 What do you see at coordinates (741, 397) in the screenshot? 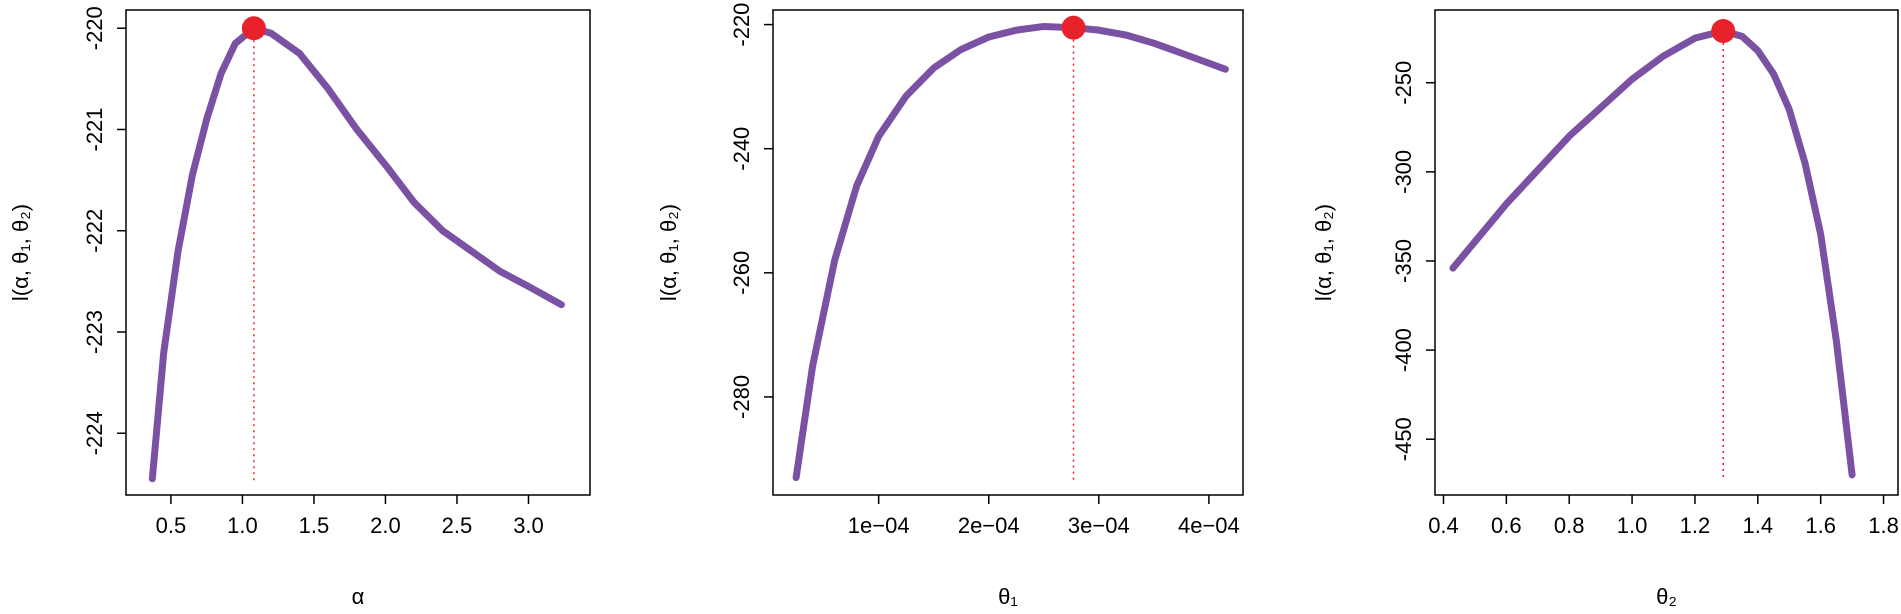
I see `y-tick-label: -280` at bounding box center [741, 397].